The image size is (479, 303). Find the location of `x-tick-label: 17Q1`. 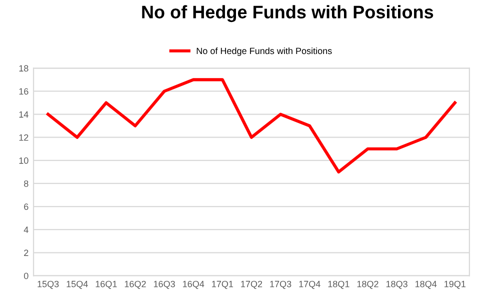

x-tick-label: 17Q1 is located at coordinates (223, 284).